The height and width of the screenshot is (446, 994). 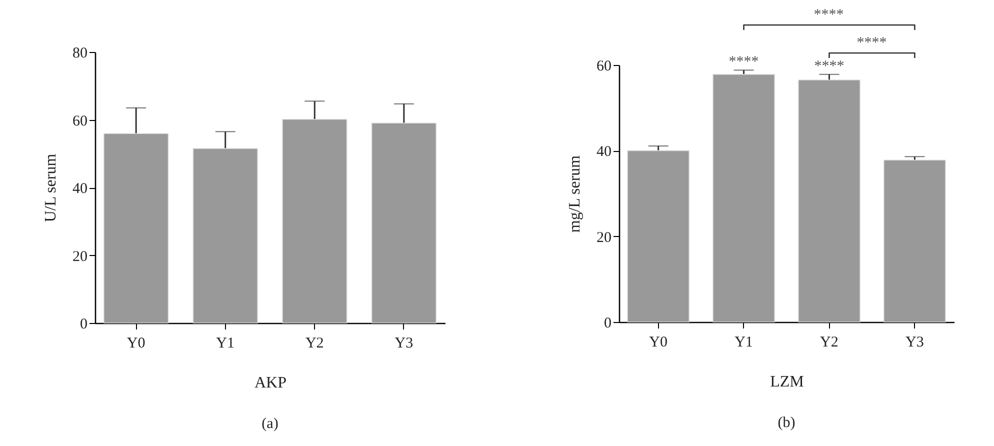 What do you see at coordinates (270, 383) in the screenshot?
I see `x-axis-title: AKP` at bounding box center [270, 383].